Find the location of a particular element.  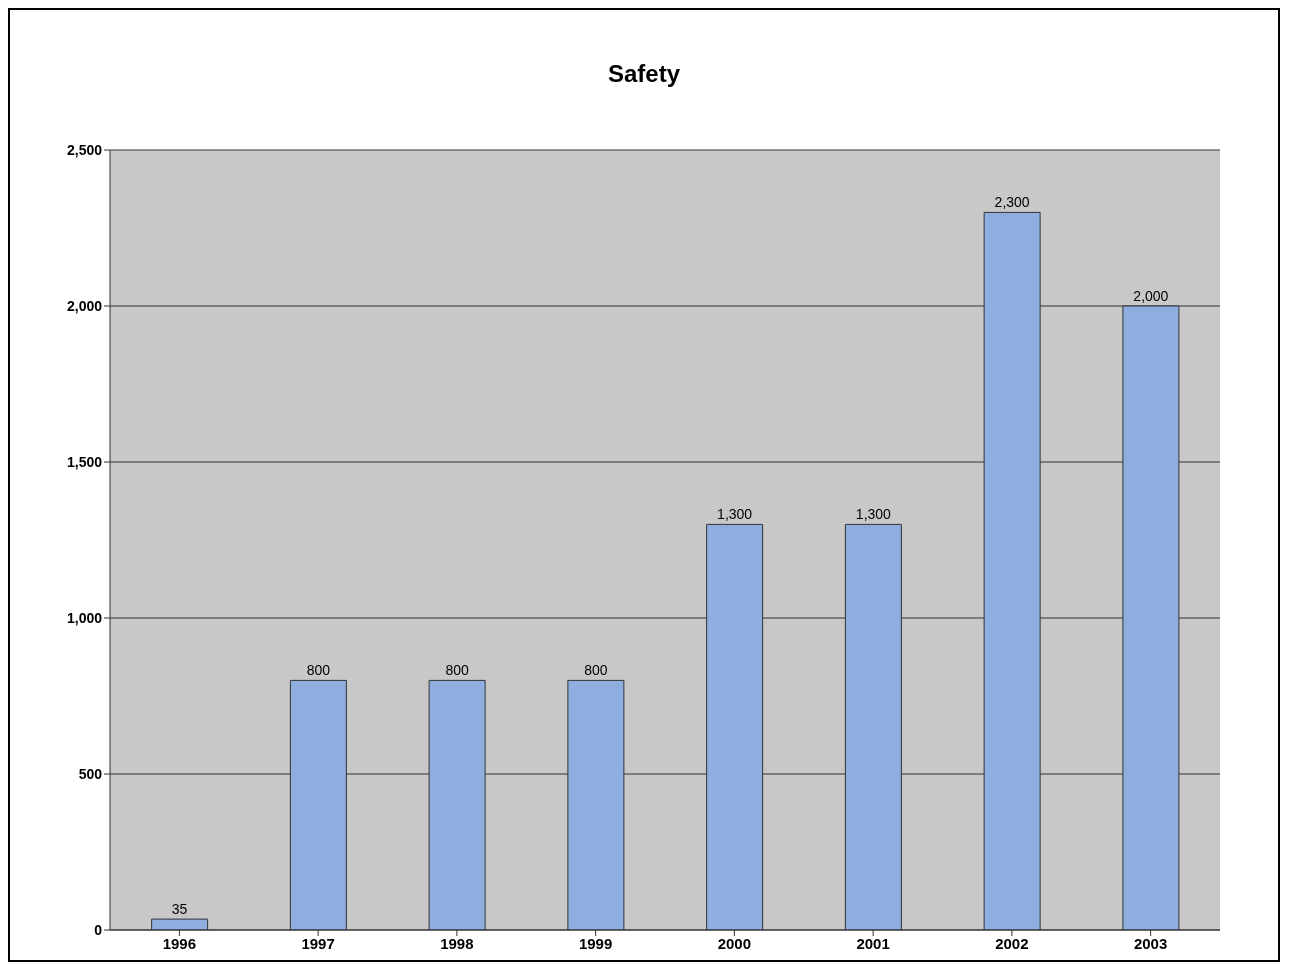

y-tick-label: 1,000 is located at coordinates (84, 617).